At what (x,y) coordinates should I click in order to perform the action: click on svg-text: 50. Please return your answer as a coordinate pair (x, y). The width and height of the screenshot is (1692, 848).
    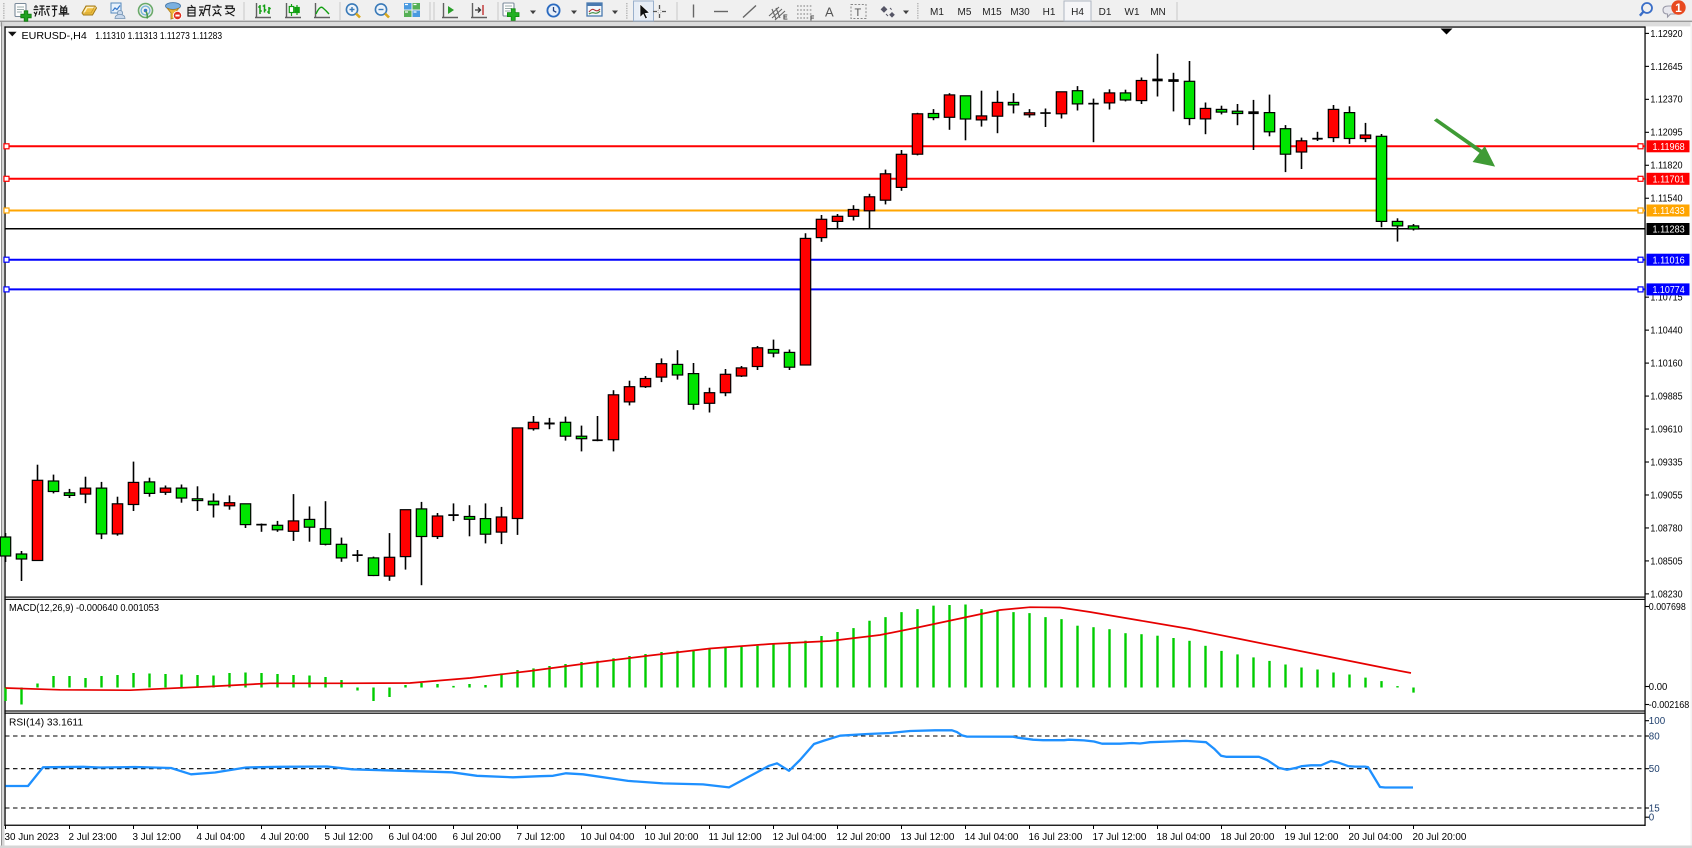
    Looking at the image, I should click on (1654, 769).